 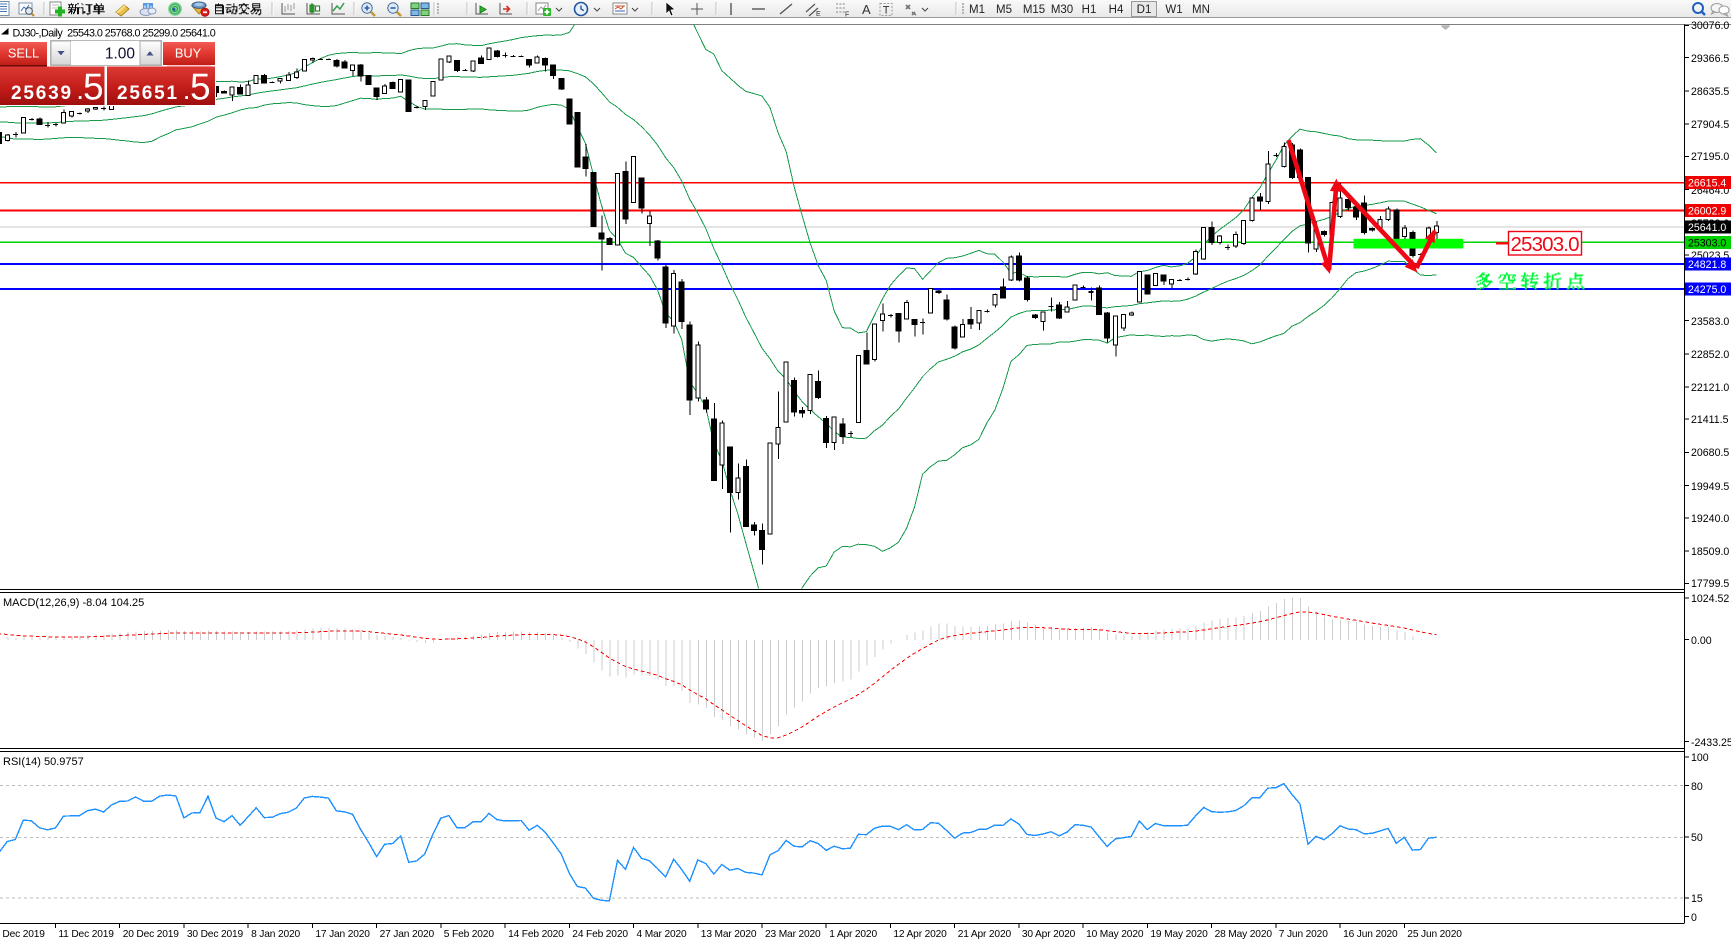 What do you see at coordinates (275, 934) in the screenshot?
I see `svg-text: 8 Jan 2020` at bounding box center [275, 934].